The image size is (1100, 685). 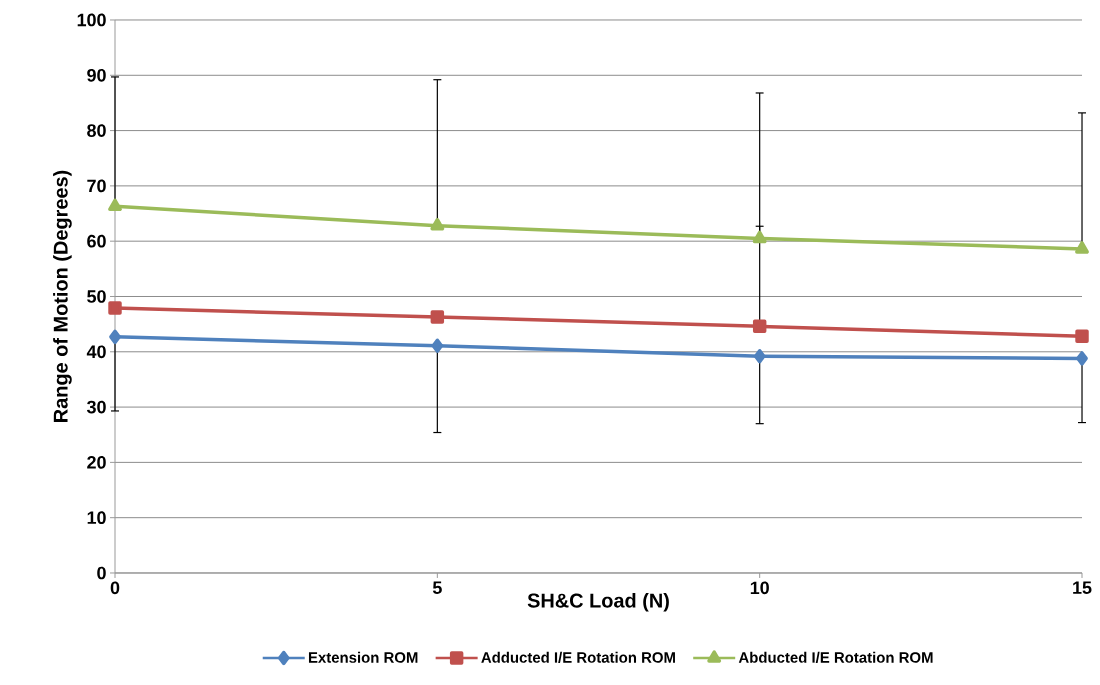 What do you see at coordinates (115, 588) in the screenshot?
I see `x-tick-label: 0` at bounding box center [115, 588].